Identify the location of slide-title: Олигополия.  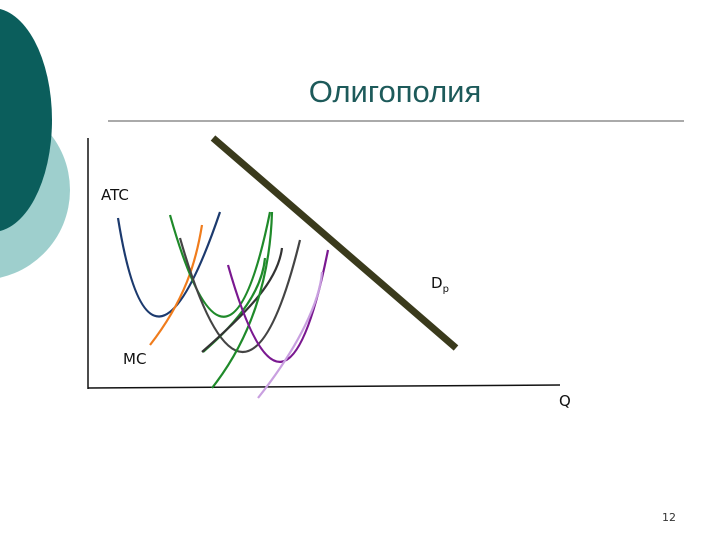
(395, 91).